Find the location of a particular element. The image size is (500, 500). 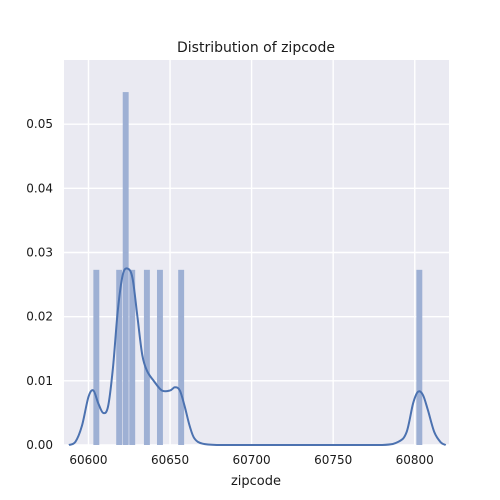

y-tick-label: 0.02 is located at coordinates (39, 317).